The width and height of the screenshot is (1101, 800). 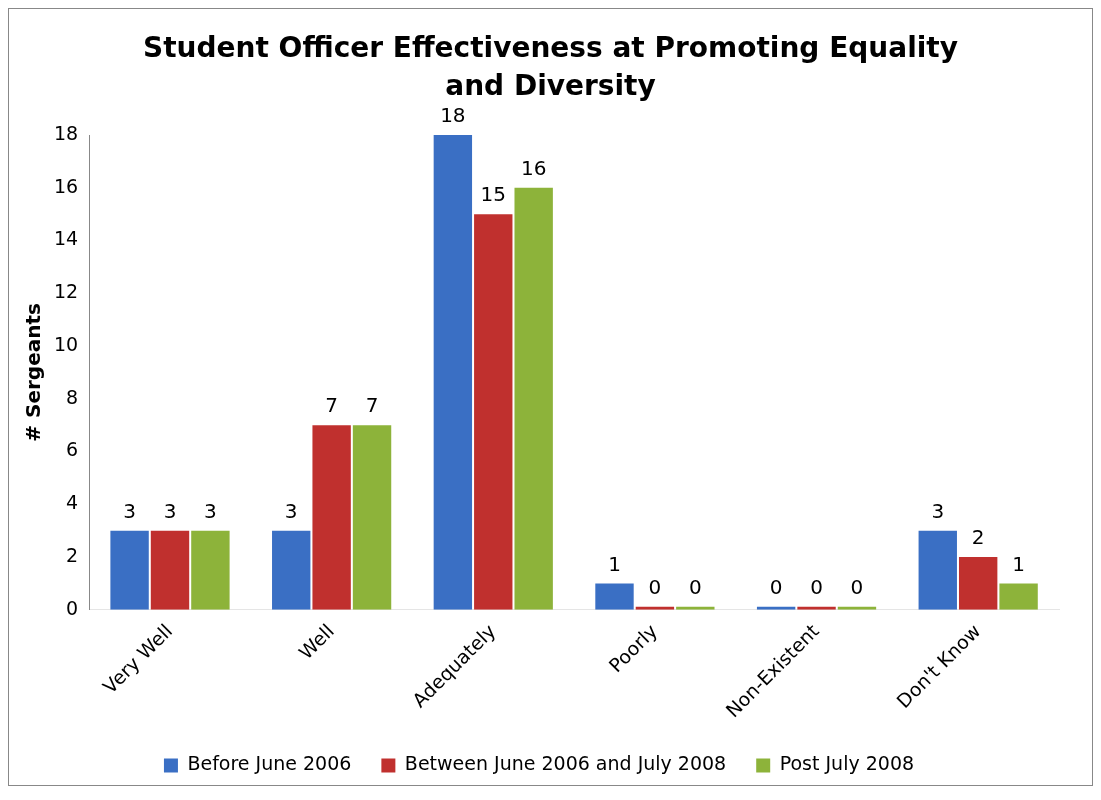 I want to click on y-tick-label: 10, so click(x=66, y=343).